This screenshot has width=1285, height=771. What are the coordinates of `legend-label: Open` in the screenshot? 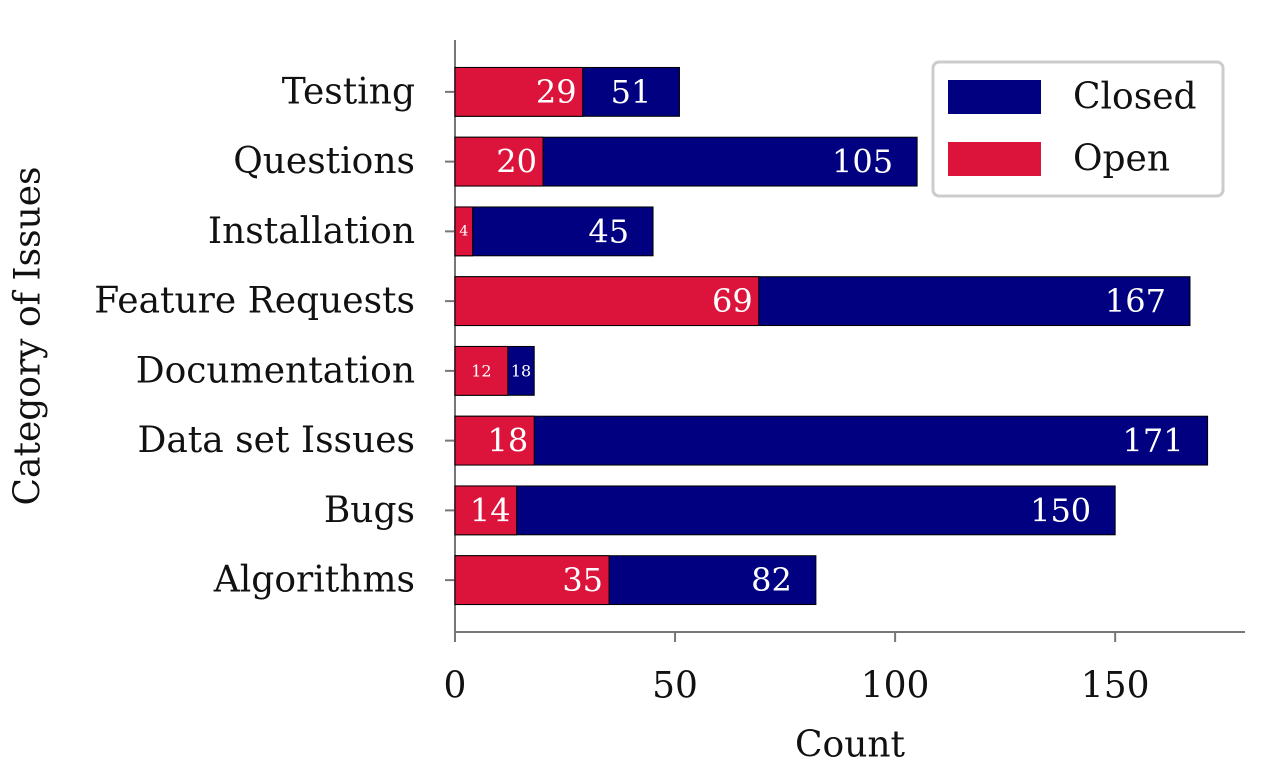 It's located at (1121, 159).